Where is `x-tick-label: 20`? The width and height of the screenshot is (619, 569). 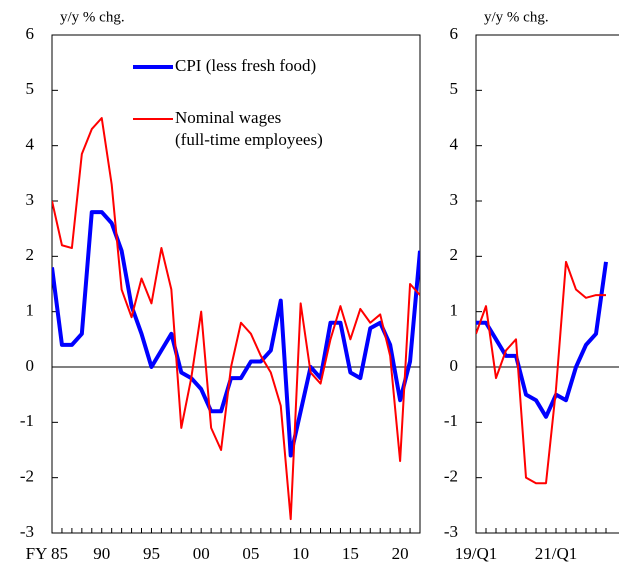 x-tick-label: 20 is located at coordinates (400, 553).